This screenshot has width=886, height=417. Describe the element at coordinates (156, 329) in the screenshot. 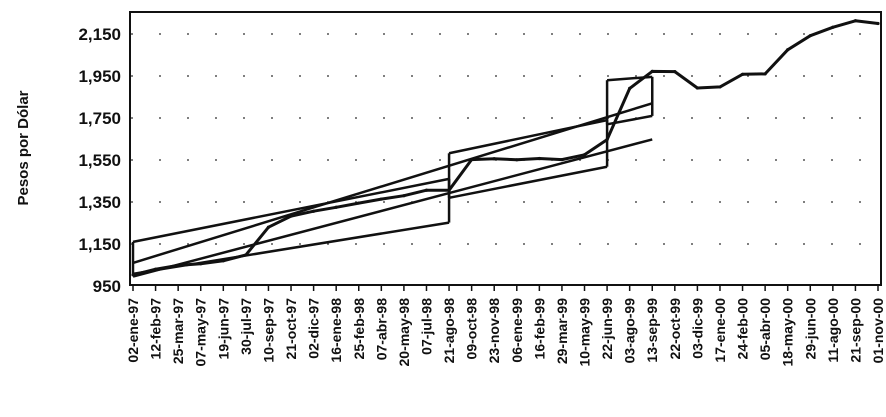

I see `x-tick-label: 12-feb-97` at that location.